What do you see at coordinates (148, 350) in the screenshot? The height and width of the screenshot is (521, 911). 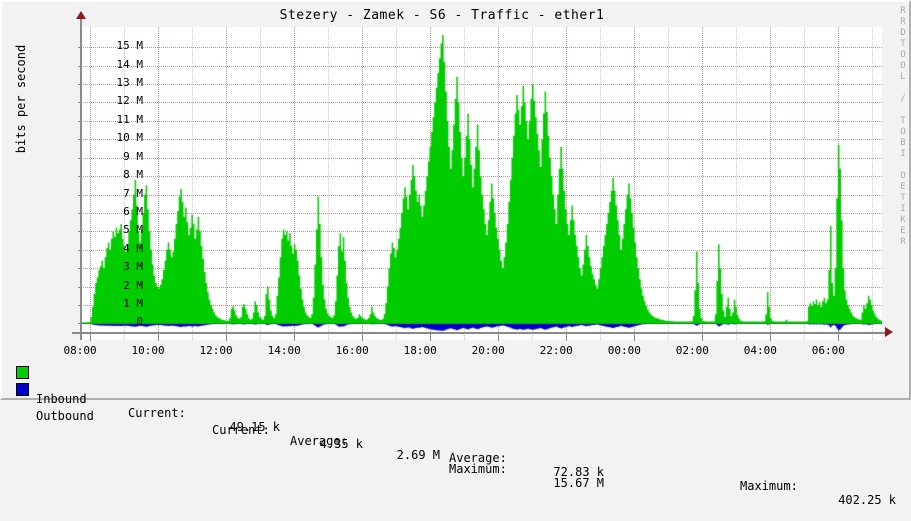 I see `x-tick-label: 10:00` at bounding box center [148, 350].